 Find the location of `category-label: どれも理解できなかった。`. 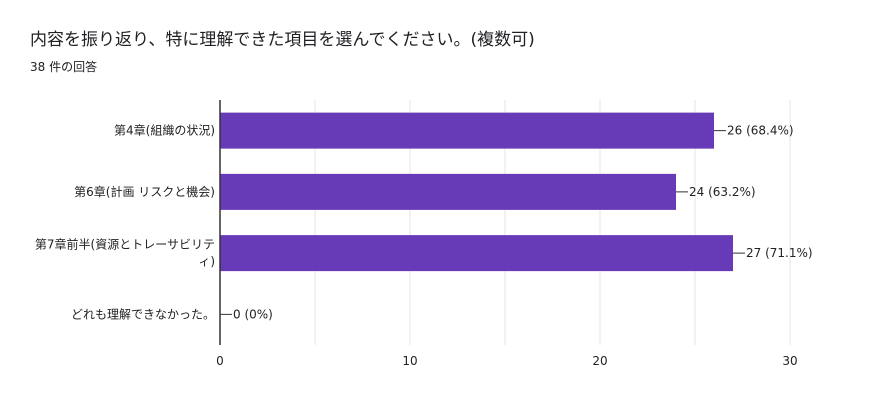

category-label: どれも理解できなかった。 is located at coordinates (143, 314).